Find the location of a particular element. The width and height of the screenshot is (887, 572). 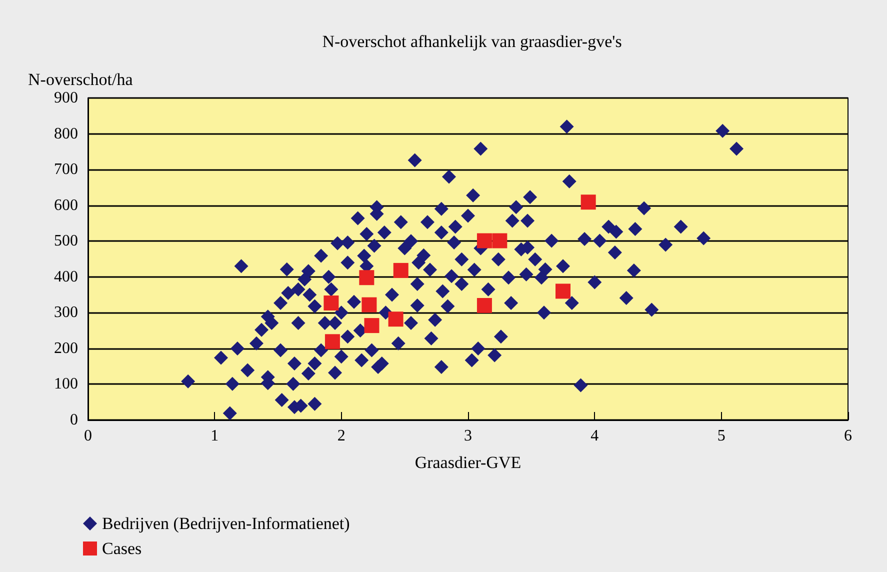

y-tick-label: 300 is located at coordinates (66, 313).